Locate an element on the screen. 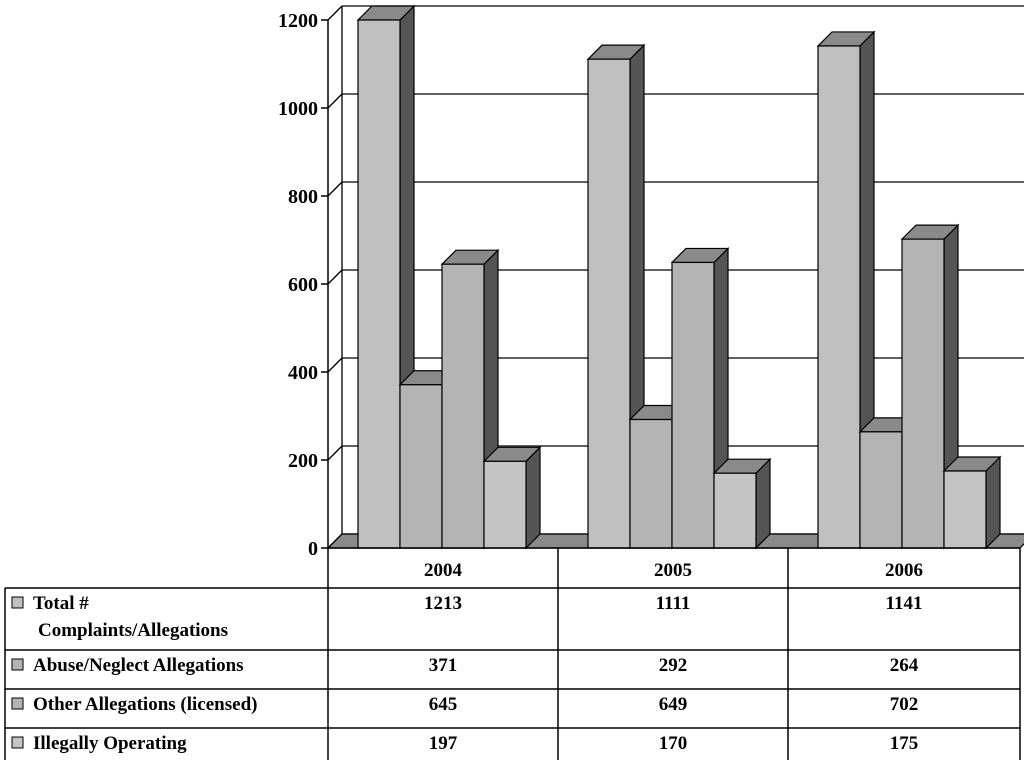  table-value: 645 is located at coordinates (443, 704).